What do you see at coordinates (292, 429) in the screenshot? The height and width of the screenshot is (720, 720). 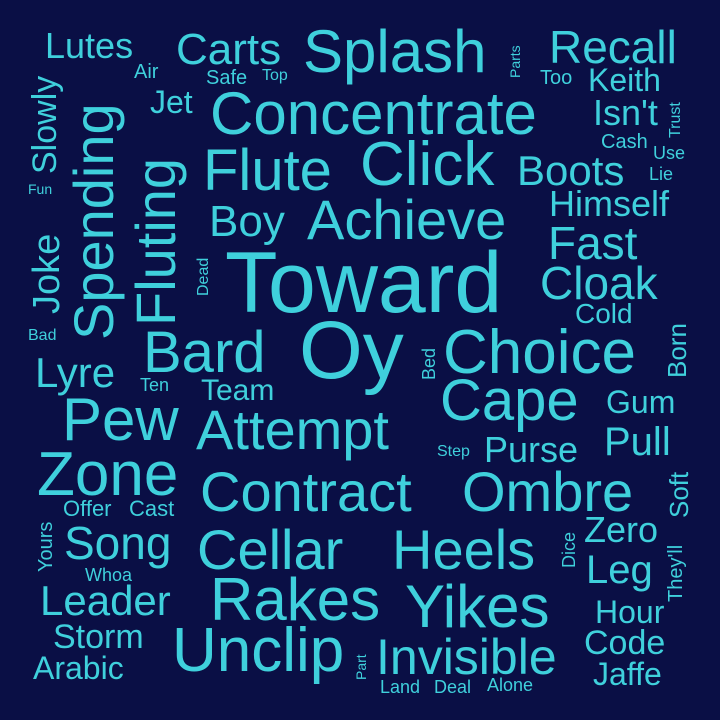 I see `word-attempt: Attempt` at bounding box center [292, 429].